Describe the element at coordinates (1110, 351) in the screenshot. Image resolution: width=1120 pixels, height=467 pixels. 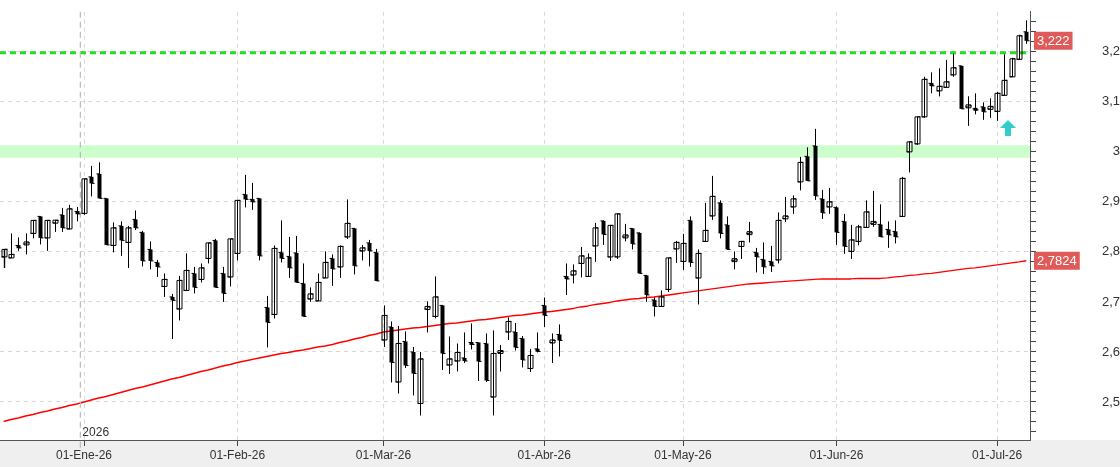
I see `y-tick-label: 2,6` at that location.